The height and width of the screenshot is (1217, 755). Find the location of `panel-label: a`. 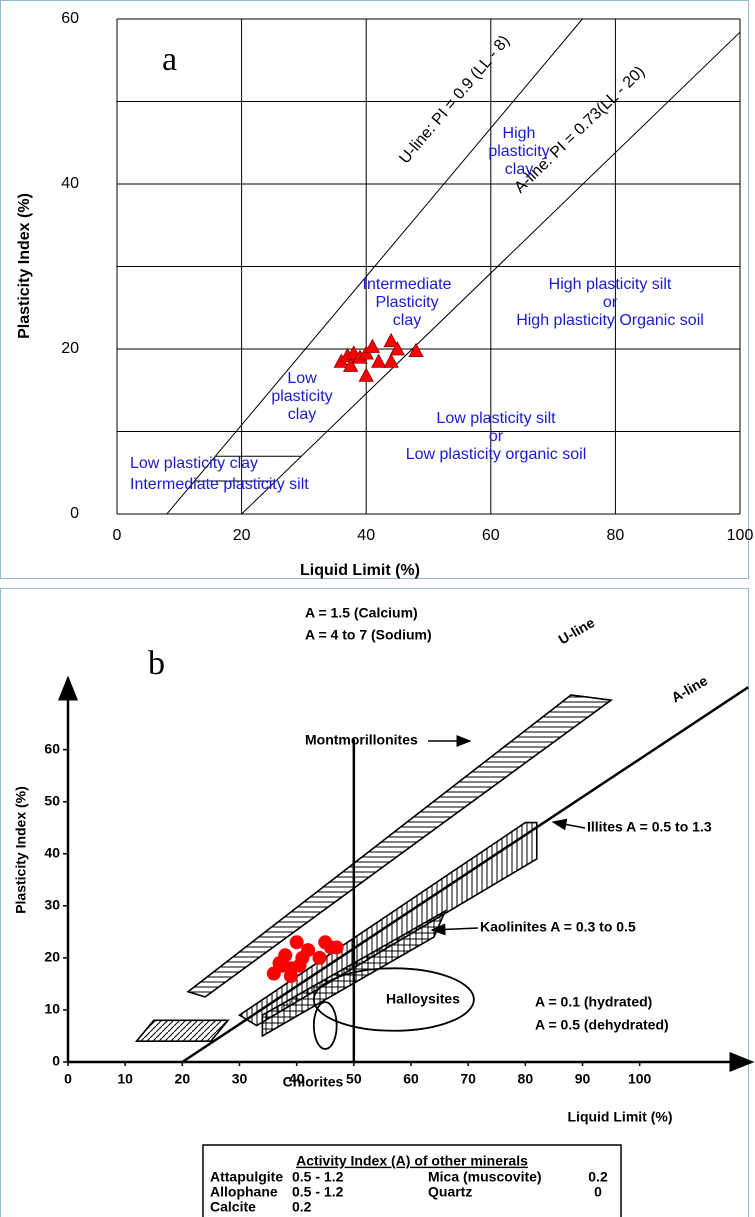

panel-label: a is located at coordinates (169, 59).